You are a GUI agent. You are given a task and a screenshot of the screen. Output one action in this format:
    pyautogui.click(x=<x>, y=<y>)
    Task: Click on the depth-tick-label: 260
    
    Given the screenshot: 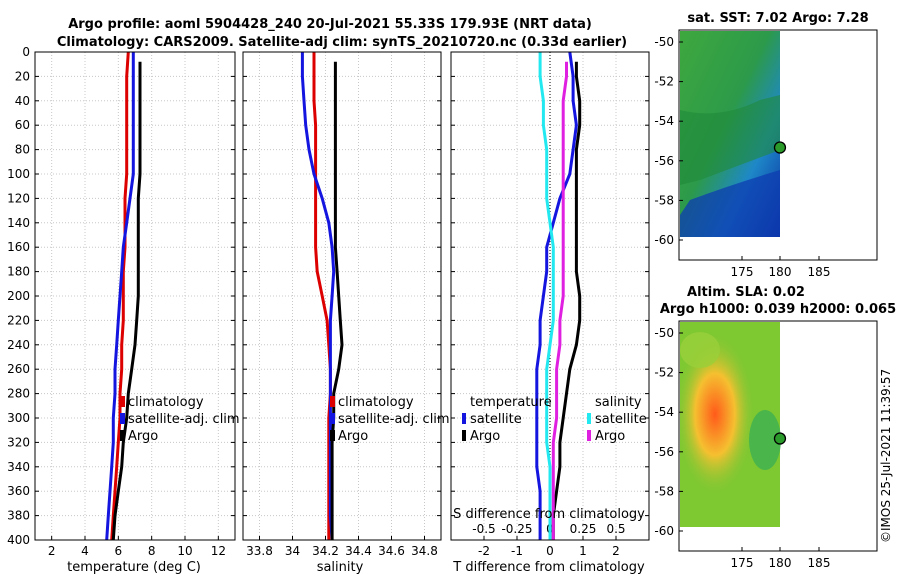 What is the action you would take?
    pyautogui.click(x=18, y=369)
    